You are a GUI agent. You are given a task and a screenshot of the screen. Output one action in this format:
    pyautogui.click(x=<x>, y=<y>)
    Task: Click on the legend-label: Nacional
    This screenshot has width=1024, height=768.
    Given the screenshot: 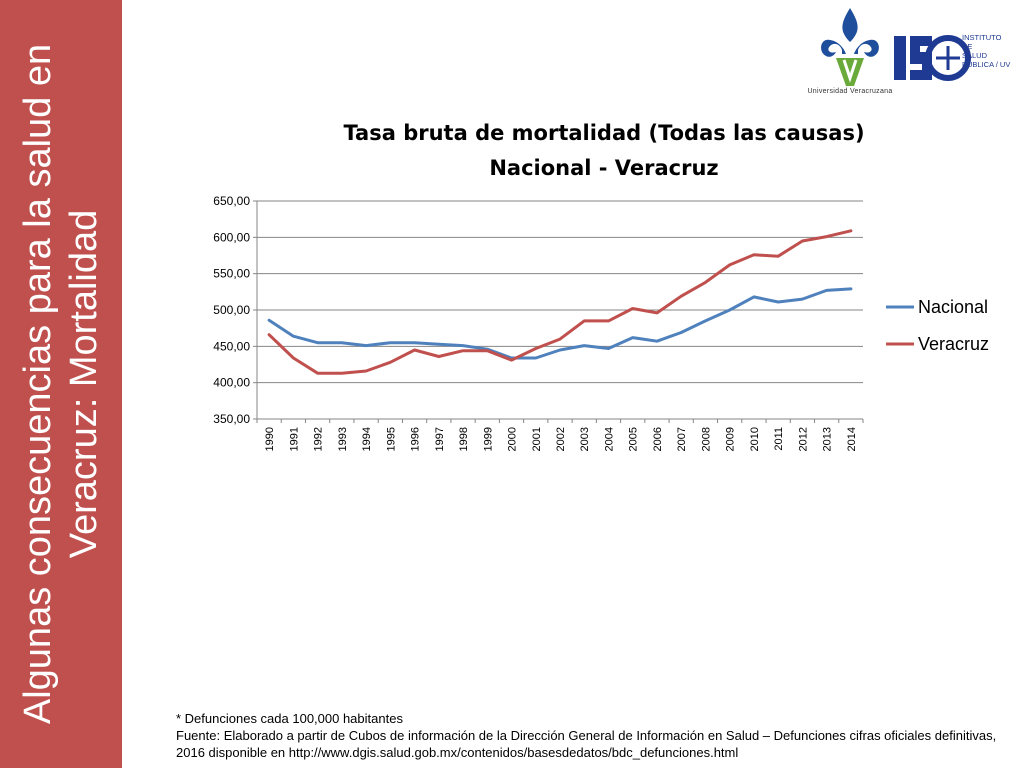 What is the action you would take?
    pyautogui.click(x=953, y=307)
    